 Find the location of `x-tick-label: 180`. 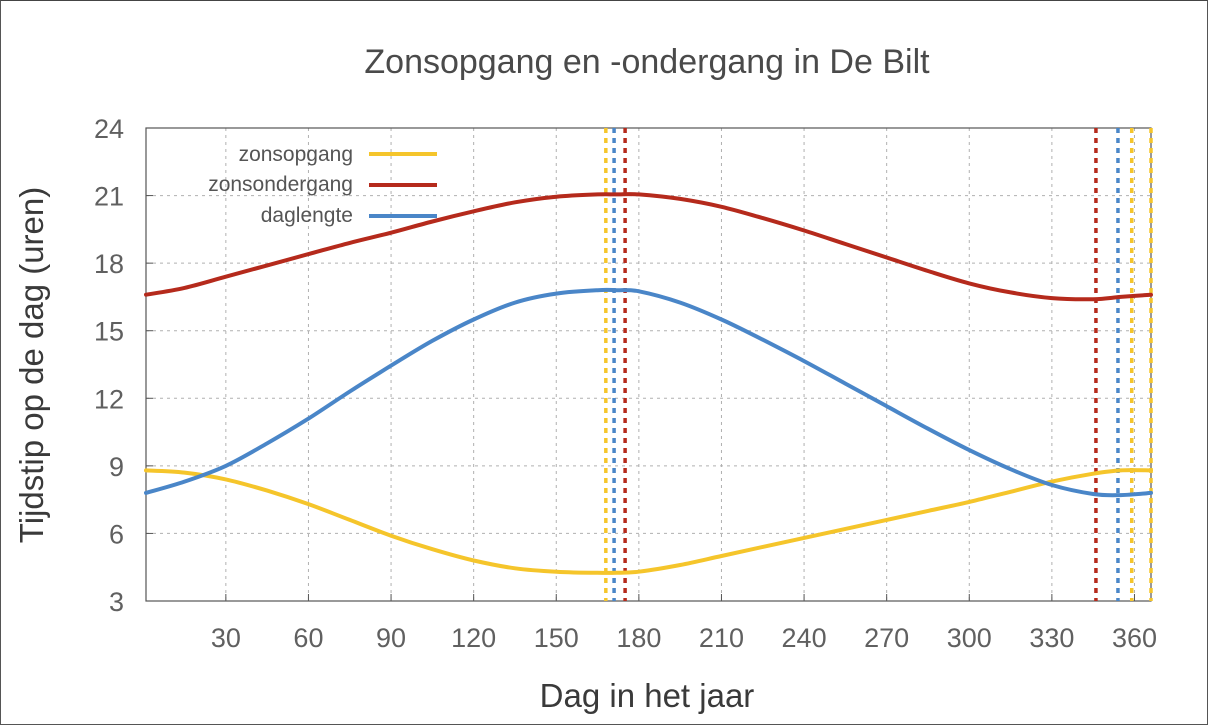

x-tick-label: 180 is located at coordinates (638, 638).